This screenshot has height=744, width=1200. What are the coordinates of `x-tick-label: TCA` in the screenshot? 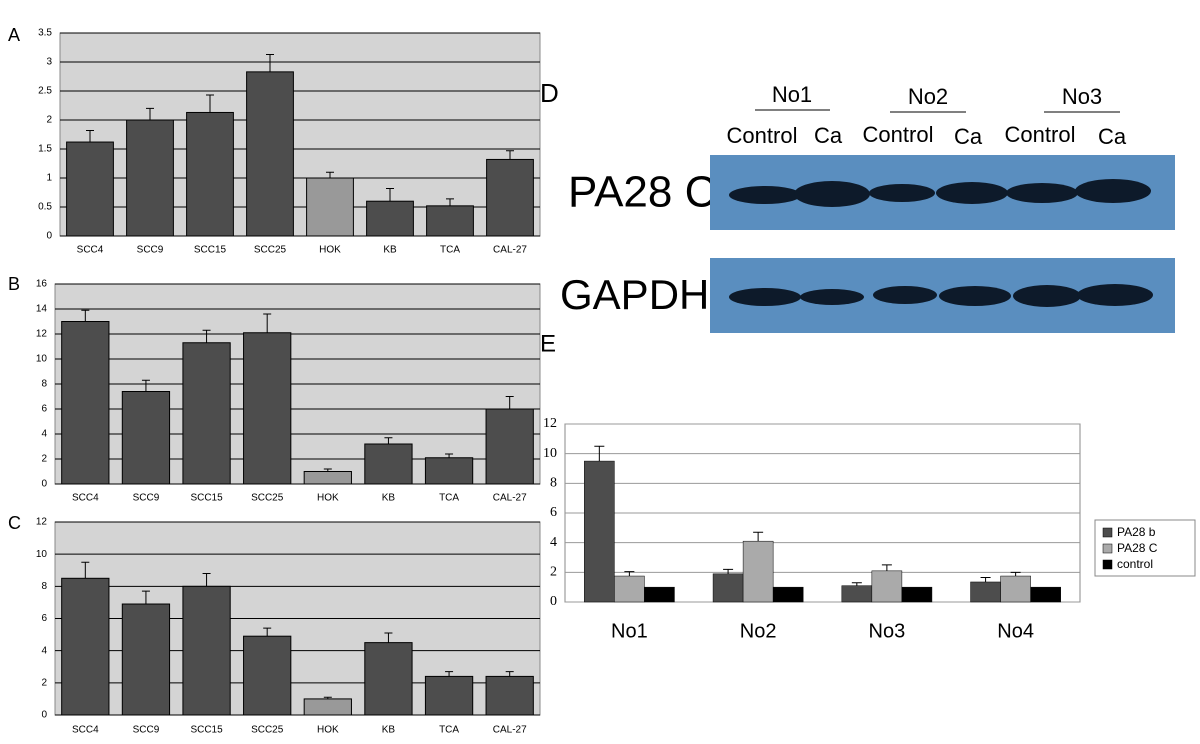 It's located at (450, 250).